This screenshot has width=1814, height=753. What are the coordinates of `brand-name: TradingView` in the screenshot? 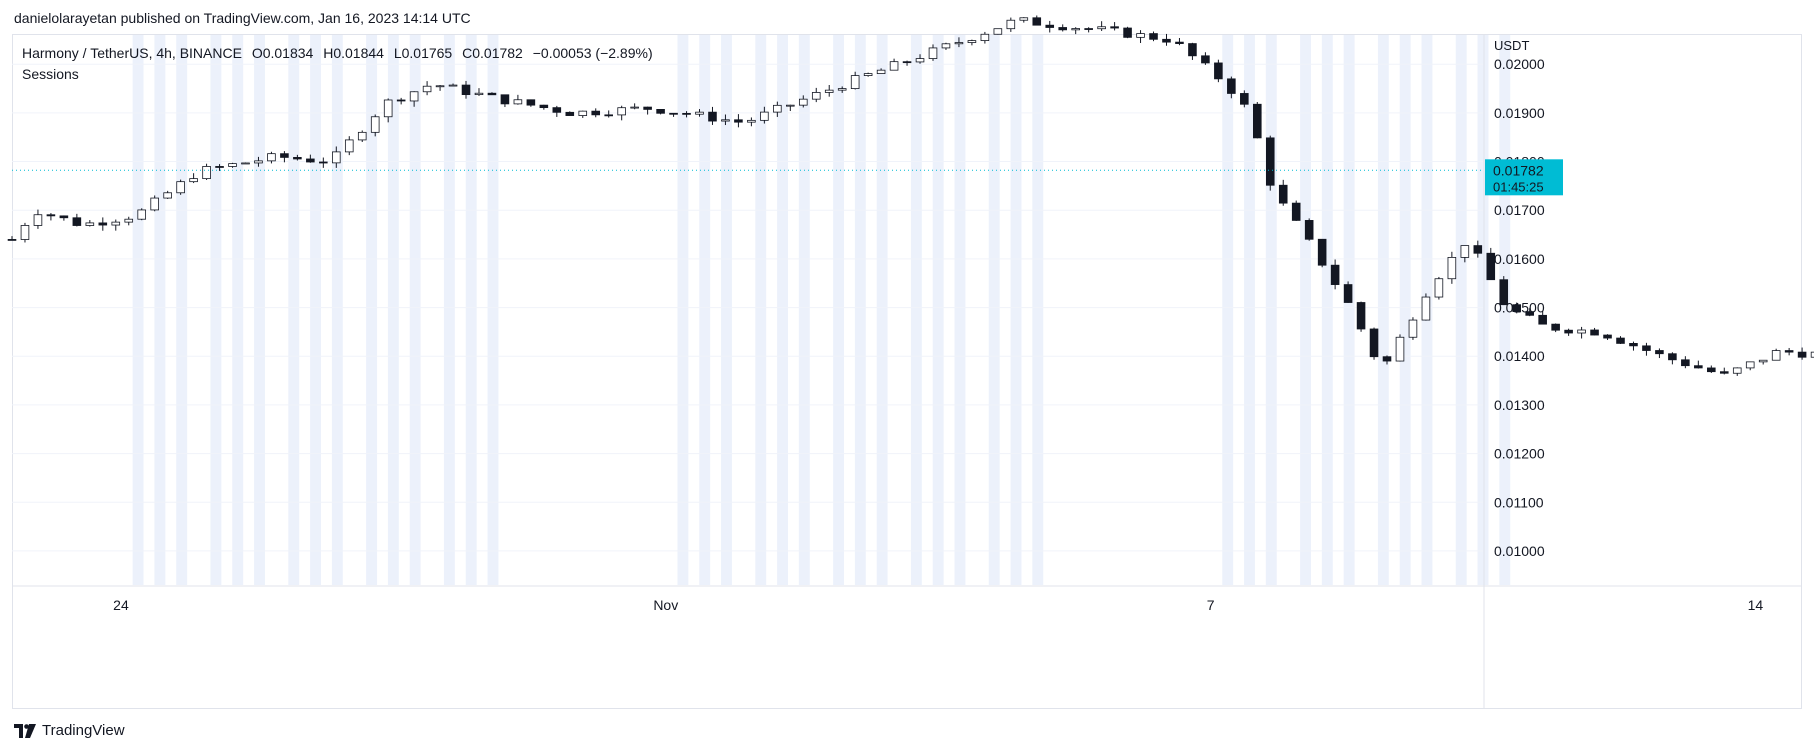 It's located at (83, 730).